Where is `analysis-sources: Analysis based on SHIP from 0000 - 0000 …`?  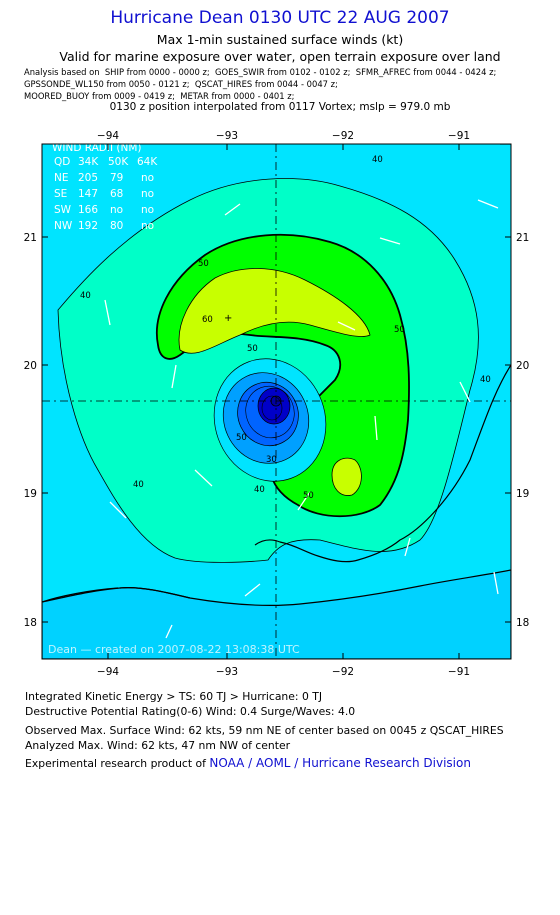
analysis-sources: Analysis based on SHIP from 0000 - 0000 … is located at coordinates (260, 84).